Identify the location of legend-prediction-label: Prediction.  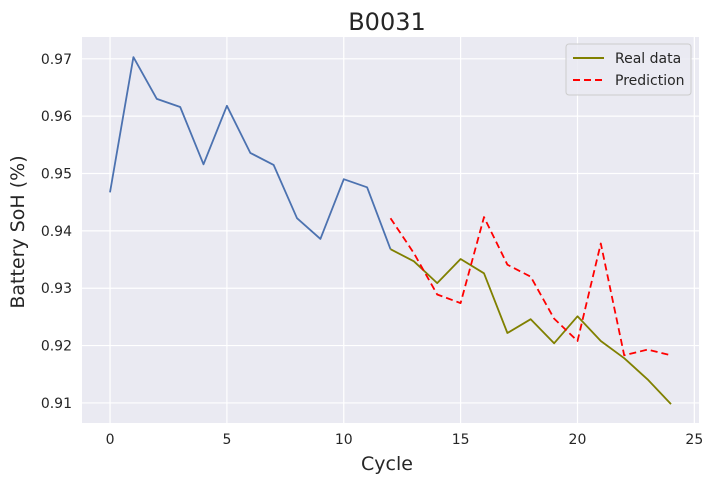
(650, 81).